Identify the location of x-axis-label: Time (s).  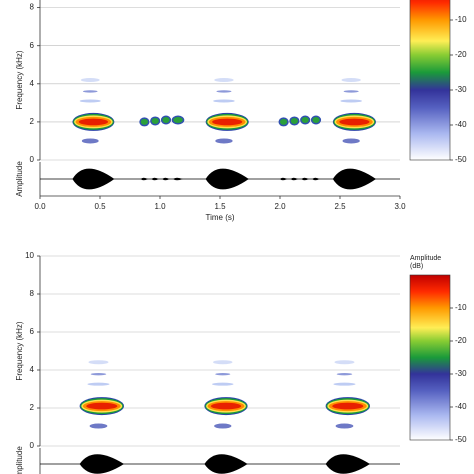
(219, 217).